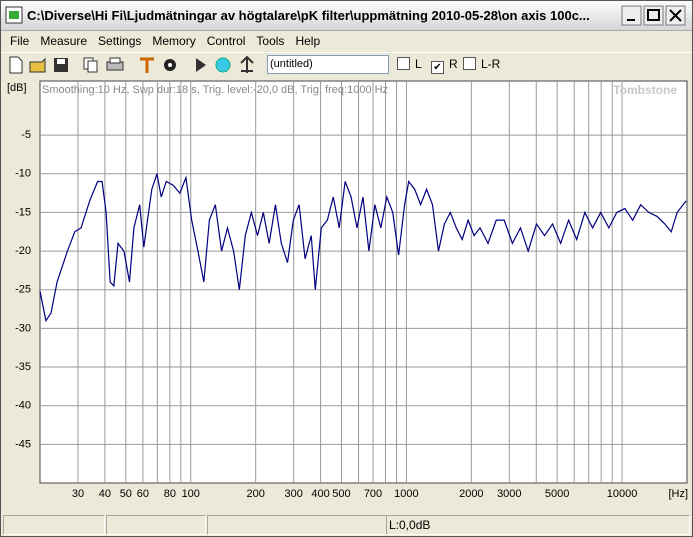 The width and height of the screenshot is (693, 537). Describe the element at coordinates (23, 367) in the screenshot. I see `y-tick-label: -35` at that location.